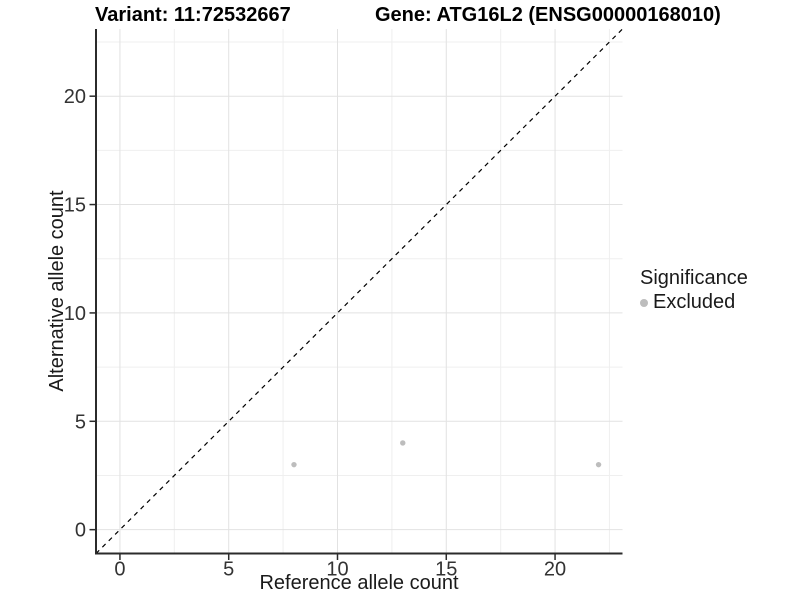 The image size is (800, 600). Describe the element at coordinates (694, 278) in the screenshot. I see `legend-title: Significance` at that location.